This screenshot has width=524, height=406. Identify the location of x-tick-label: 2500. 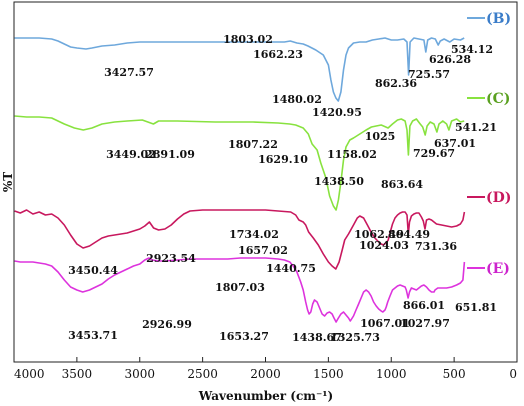
(202, 374).